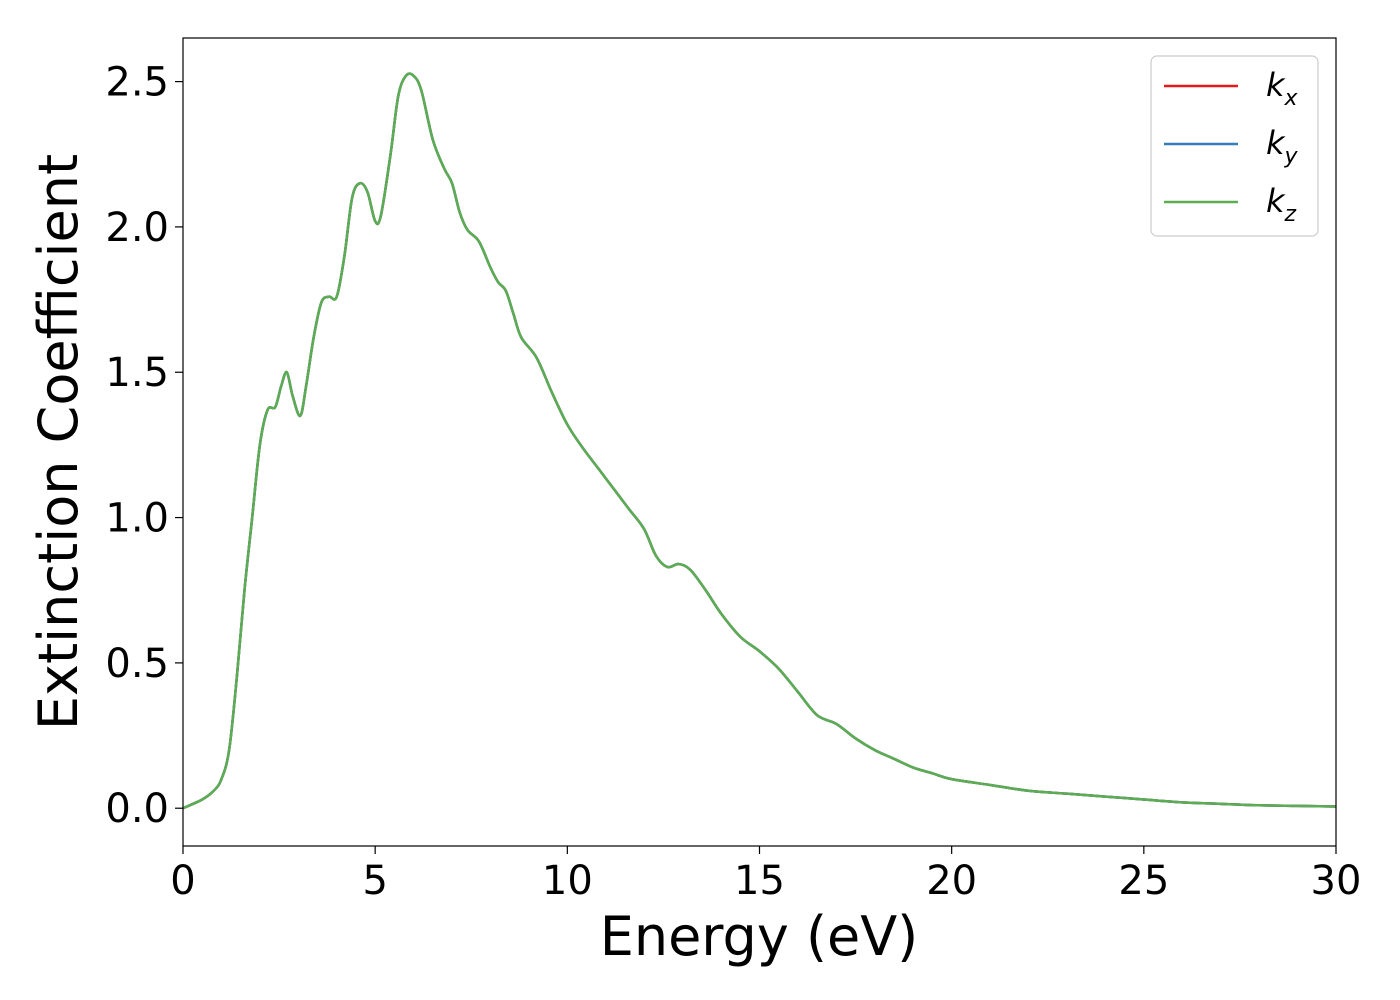 This screenshot has height=1000, width=1400. Describe the element at coordinates (137, 83) in the screenshot. I see `y-tick-label: 2.5` at that location.